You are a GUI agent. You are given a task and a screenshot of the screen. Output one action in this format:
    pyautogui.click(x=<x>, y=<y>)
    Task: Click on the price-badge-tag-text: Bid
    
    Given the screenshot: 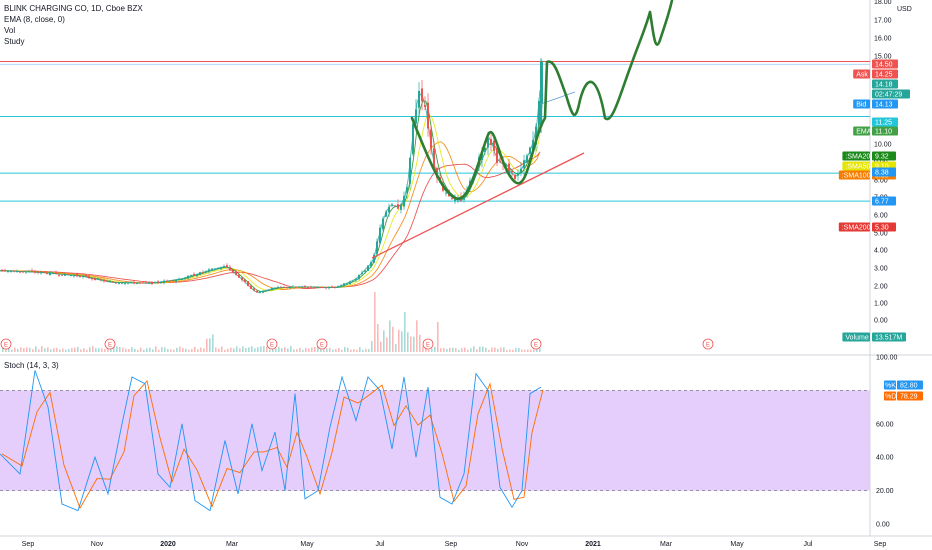 What is the action you would take?
    pyautogui.click(x=861, y=105)
    